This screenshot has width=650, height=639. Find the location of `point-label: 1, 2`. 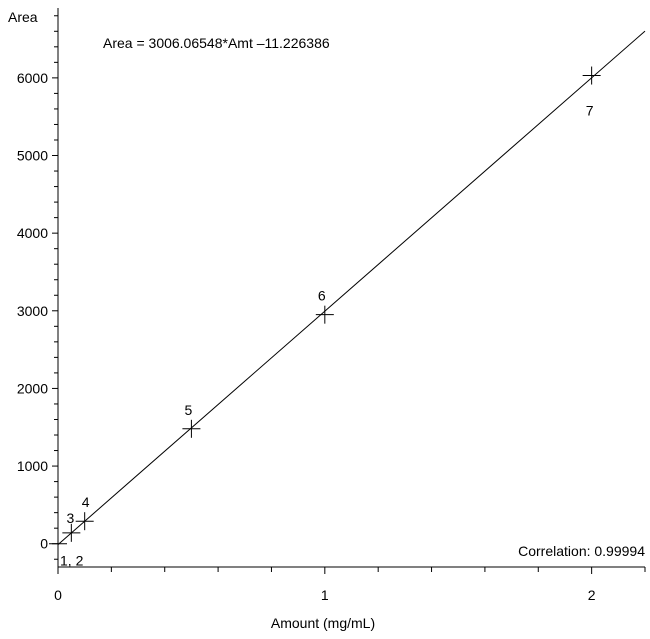

point-label: 1, 2 is located at coordinates (72, 561).